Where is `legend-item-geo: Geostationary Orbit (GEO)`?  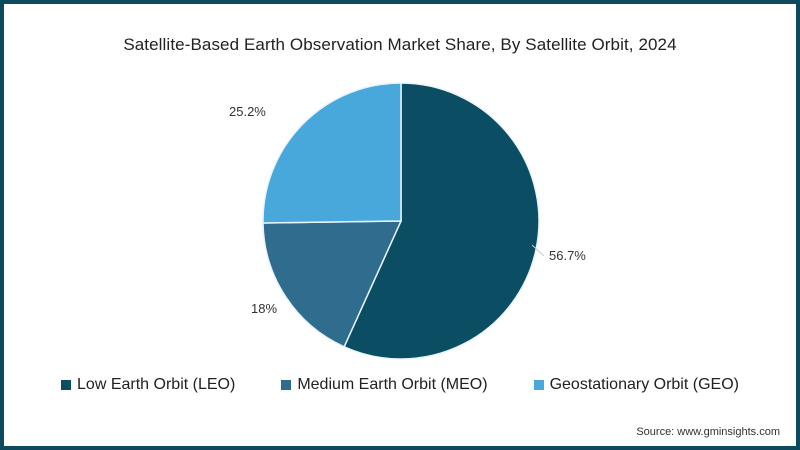 legend-item-geo: Geostationary Orbit (GEO) is located at coordinates (636, 385).